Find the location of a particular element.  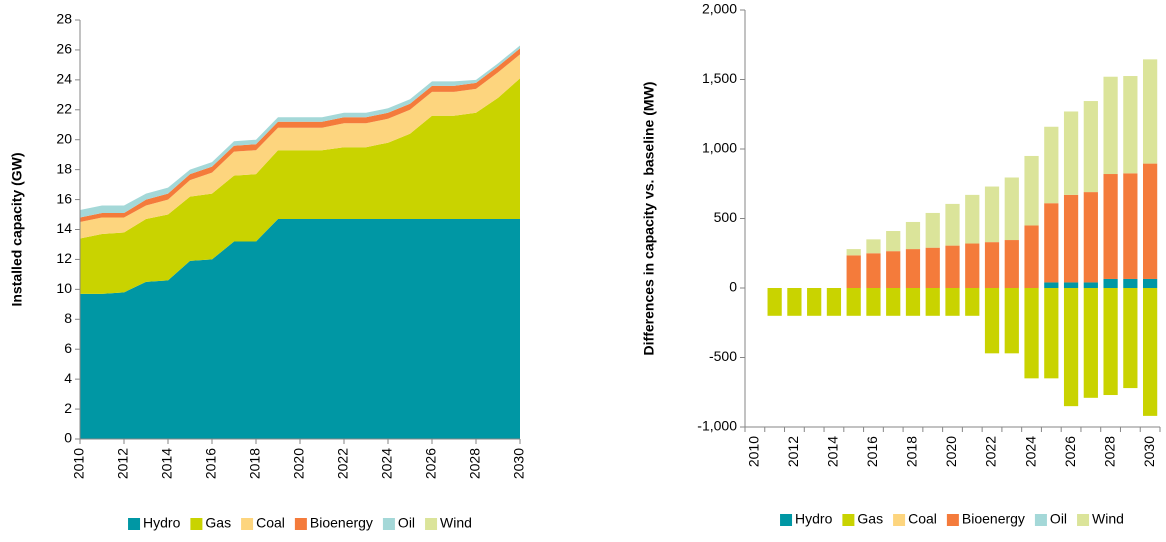

y-tick-label: 24 is located at coordinates (64, 79).